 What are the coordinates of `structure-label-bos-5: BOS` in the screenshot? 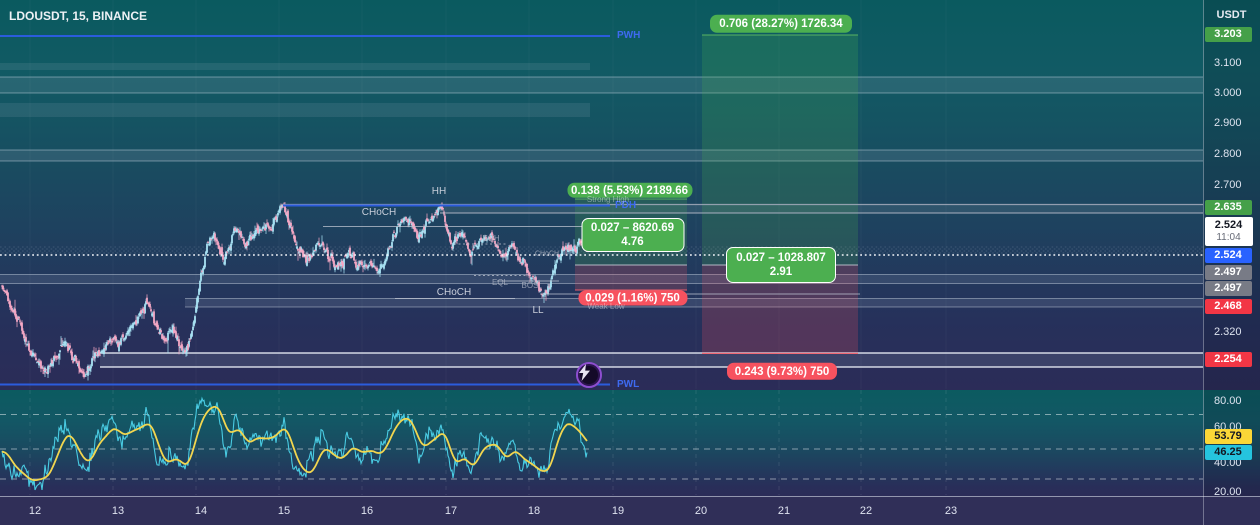 It's located at (530, 285).